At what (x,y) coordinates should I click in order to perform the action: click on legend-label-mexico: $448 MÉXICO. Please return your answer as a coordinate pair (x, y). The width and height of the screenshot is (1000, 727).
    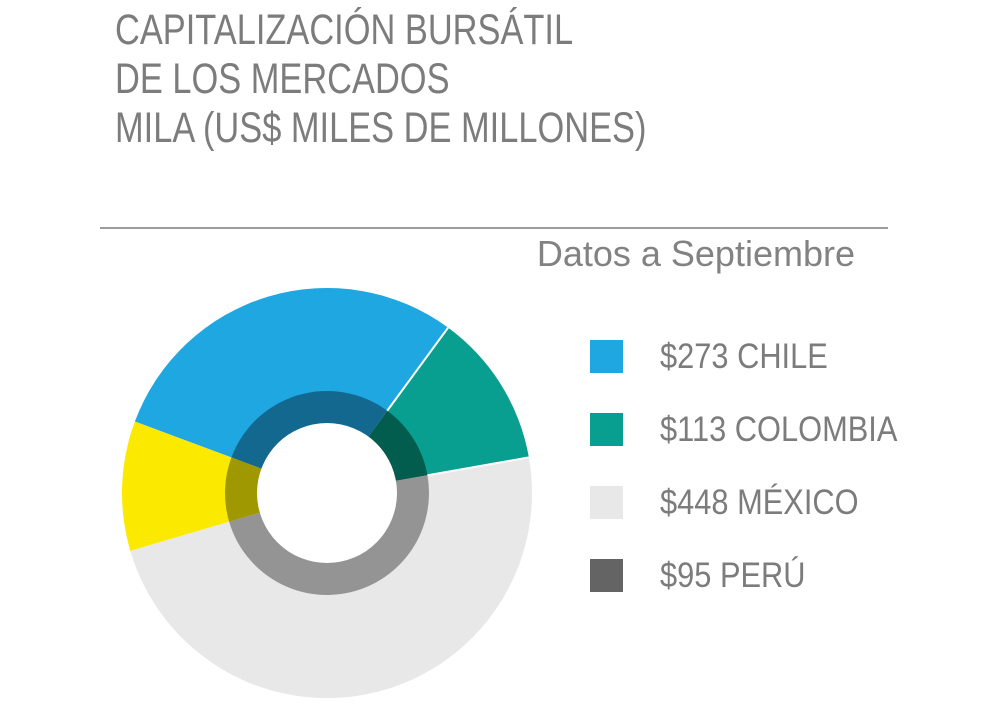
    Looking at the image, I should click on (759, 502).